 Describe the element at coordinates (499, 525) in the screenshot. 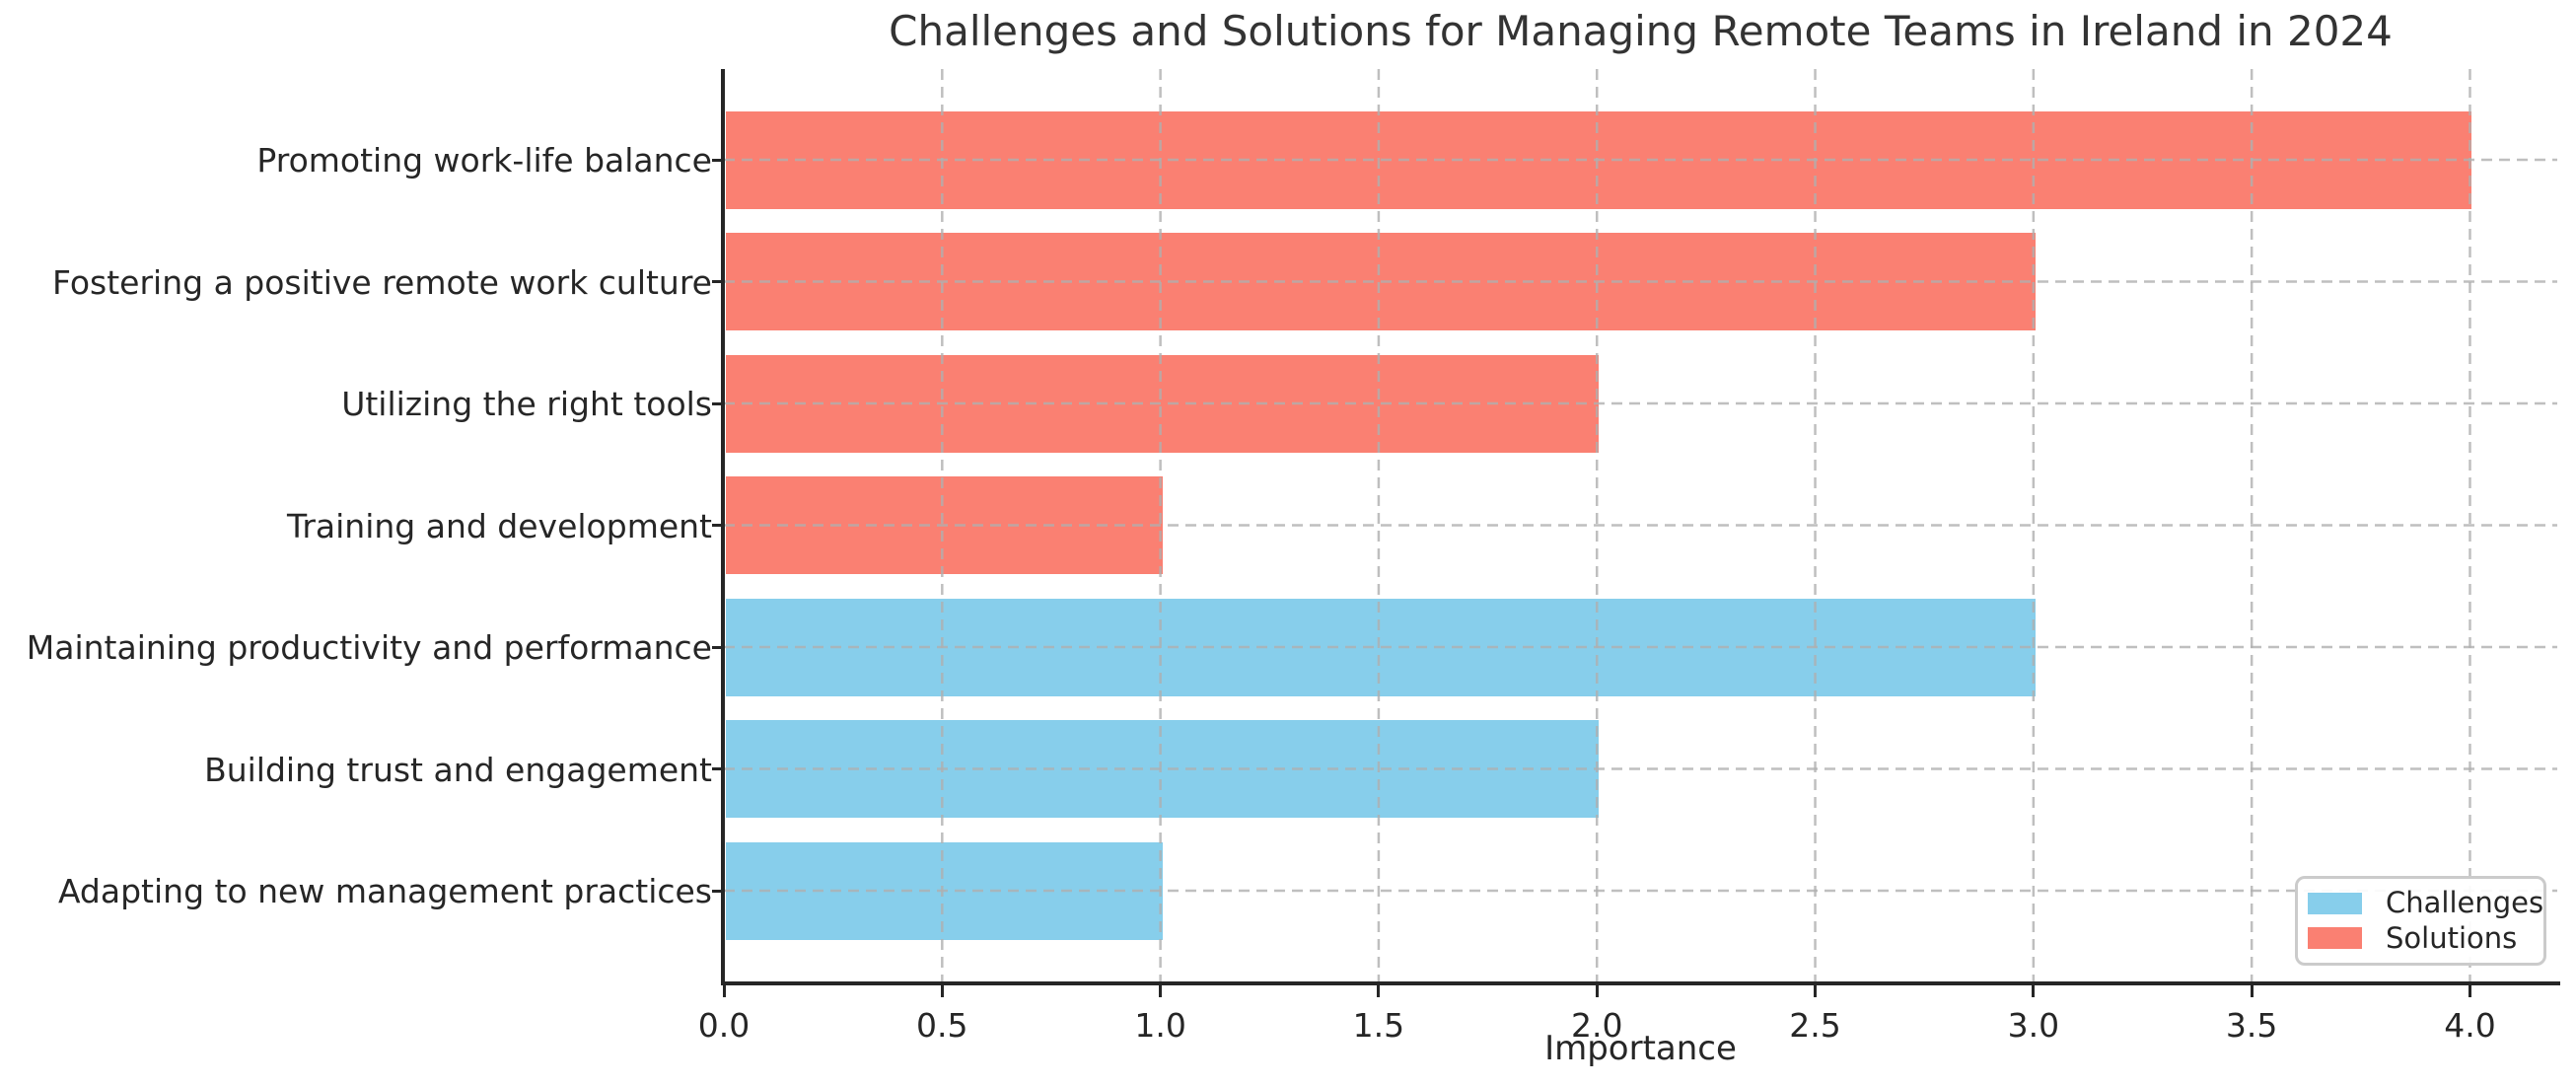

I see `category-label-4: Training and development` at that location.